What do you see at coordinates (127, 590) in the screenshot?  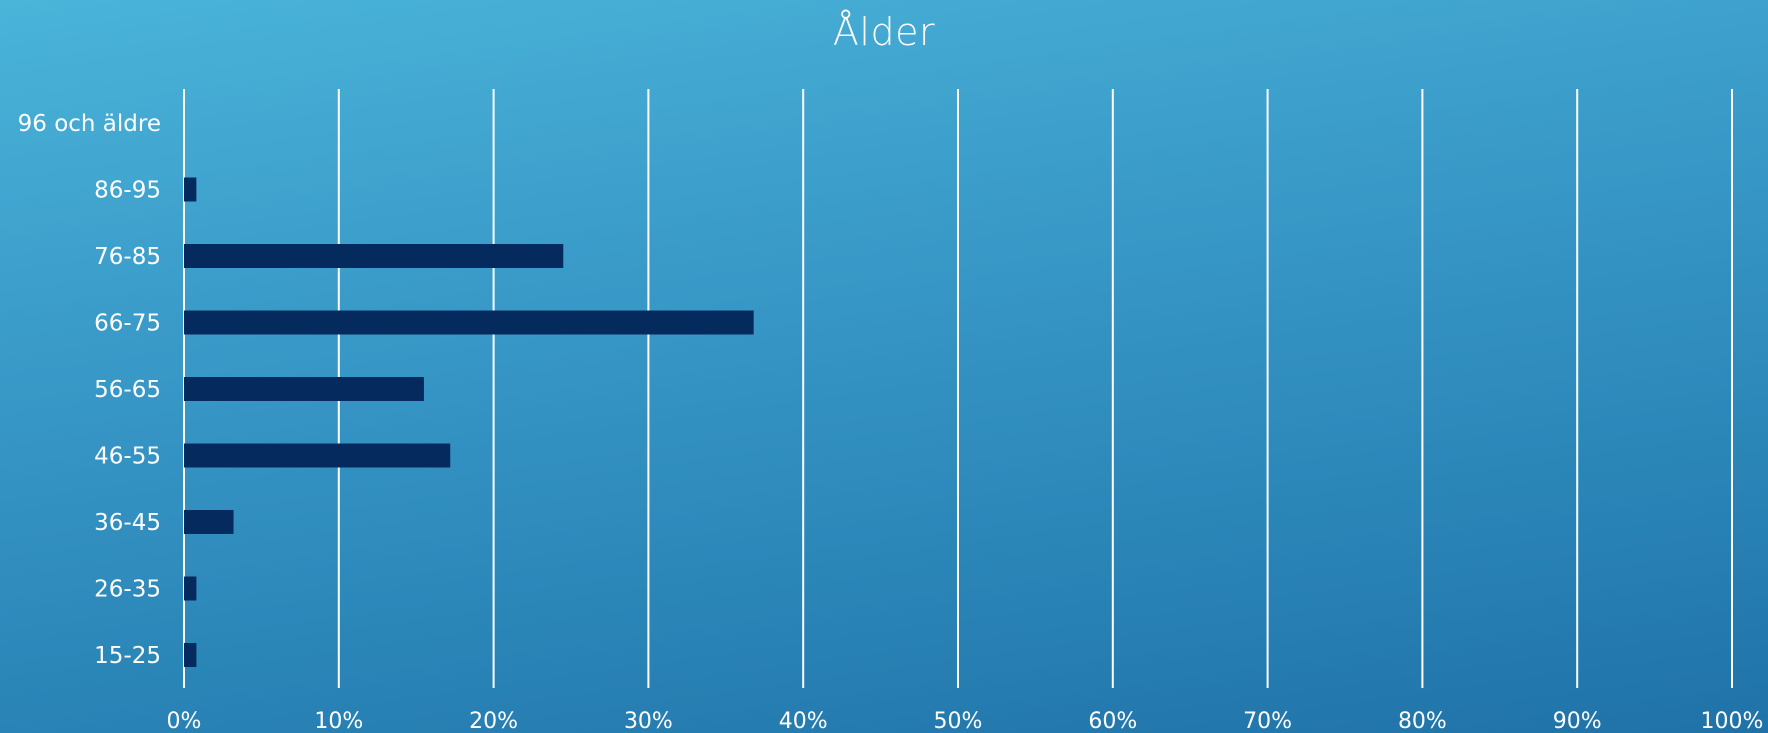 I see `y-category-label: 26-35` at bounding box center [127, 590].